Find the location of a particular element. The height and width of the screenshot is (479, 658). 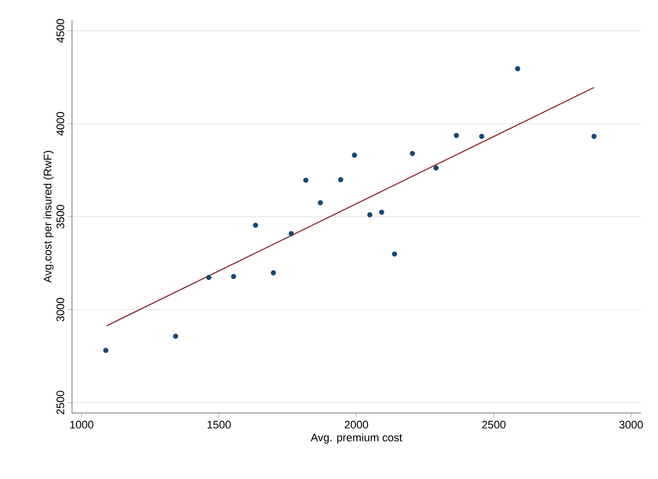

y-tick-label: 3000 is located at coordinates (60, 310).